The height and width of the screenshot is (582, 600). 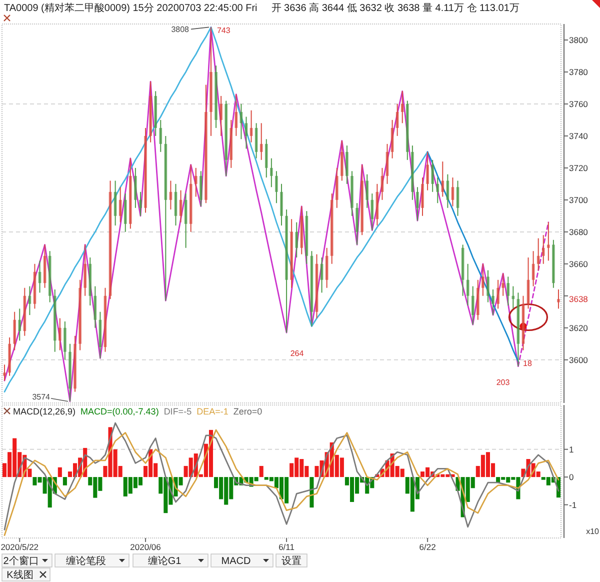 I want to click on button-label: 缠论笔段, so click(x=86, y=561).